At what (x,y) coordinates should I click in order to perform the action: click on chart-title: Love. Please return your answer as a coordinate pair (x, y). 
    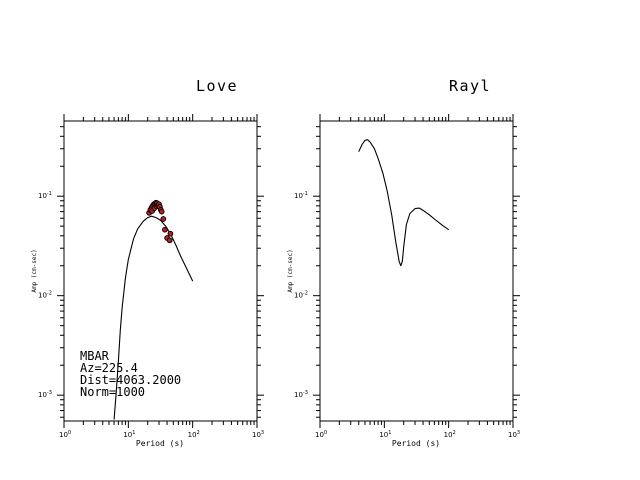
    Looking at the image, I should click on (217, 86).